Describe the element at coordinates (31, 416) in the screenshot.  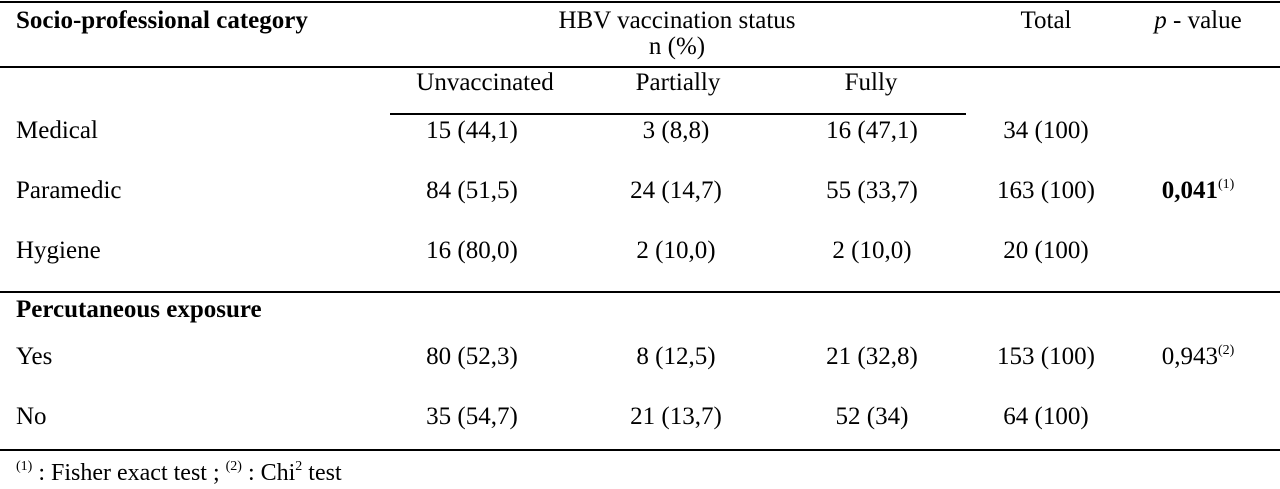
I see `row-label-no: No` at that location.